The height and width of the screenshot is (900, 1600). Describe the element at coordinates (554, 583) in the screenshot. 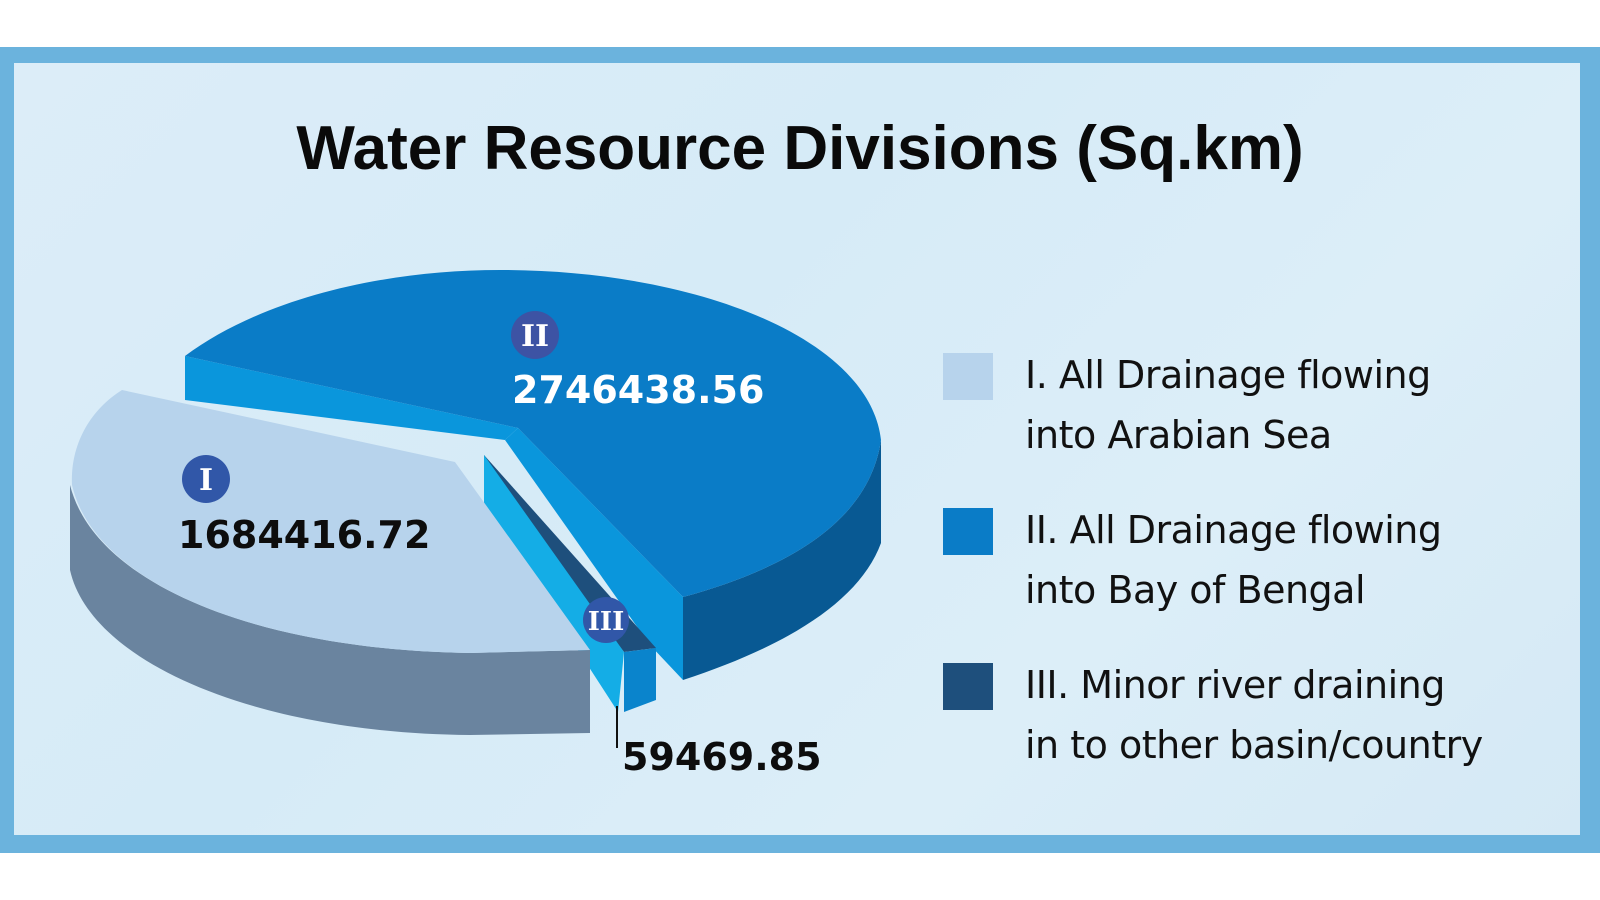

I see `slice-iii-left-side` at that location.